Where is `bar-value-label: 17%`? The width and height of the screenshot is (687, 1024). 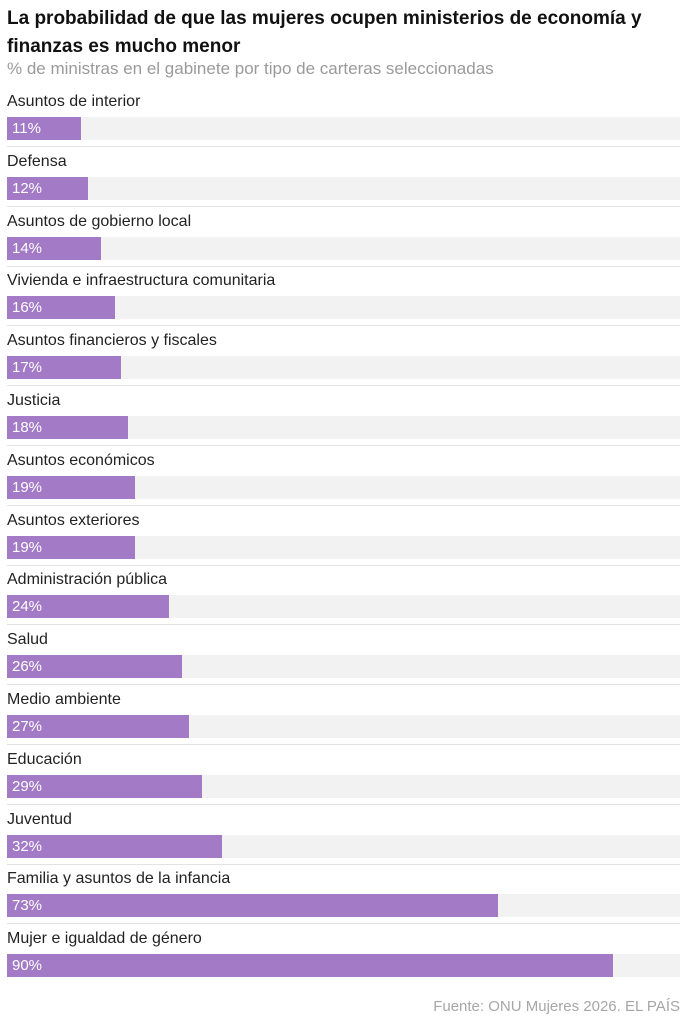 bar-value-label: 17% is located at coordinates (27, 368).